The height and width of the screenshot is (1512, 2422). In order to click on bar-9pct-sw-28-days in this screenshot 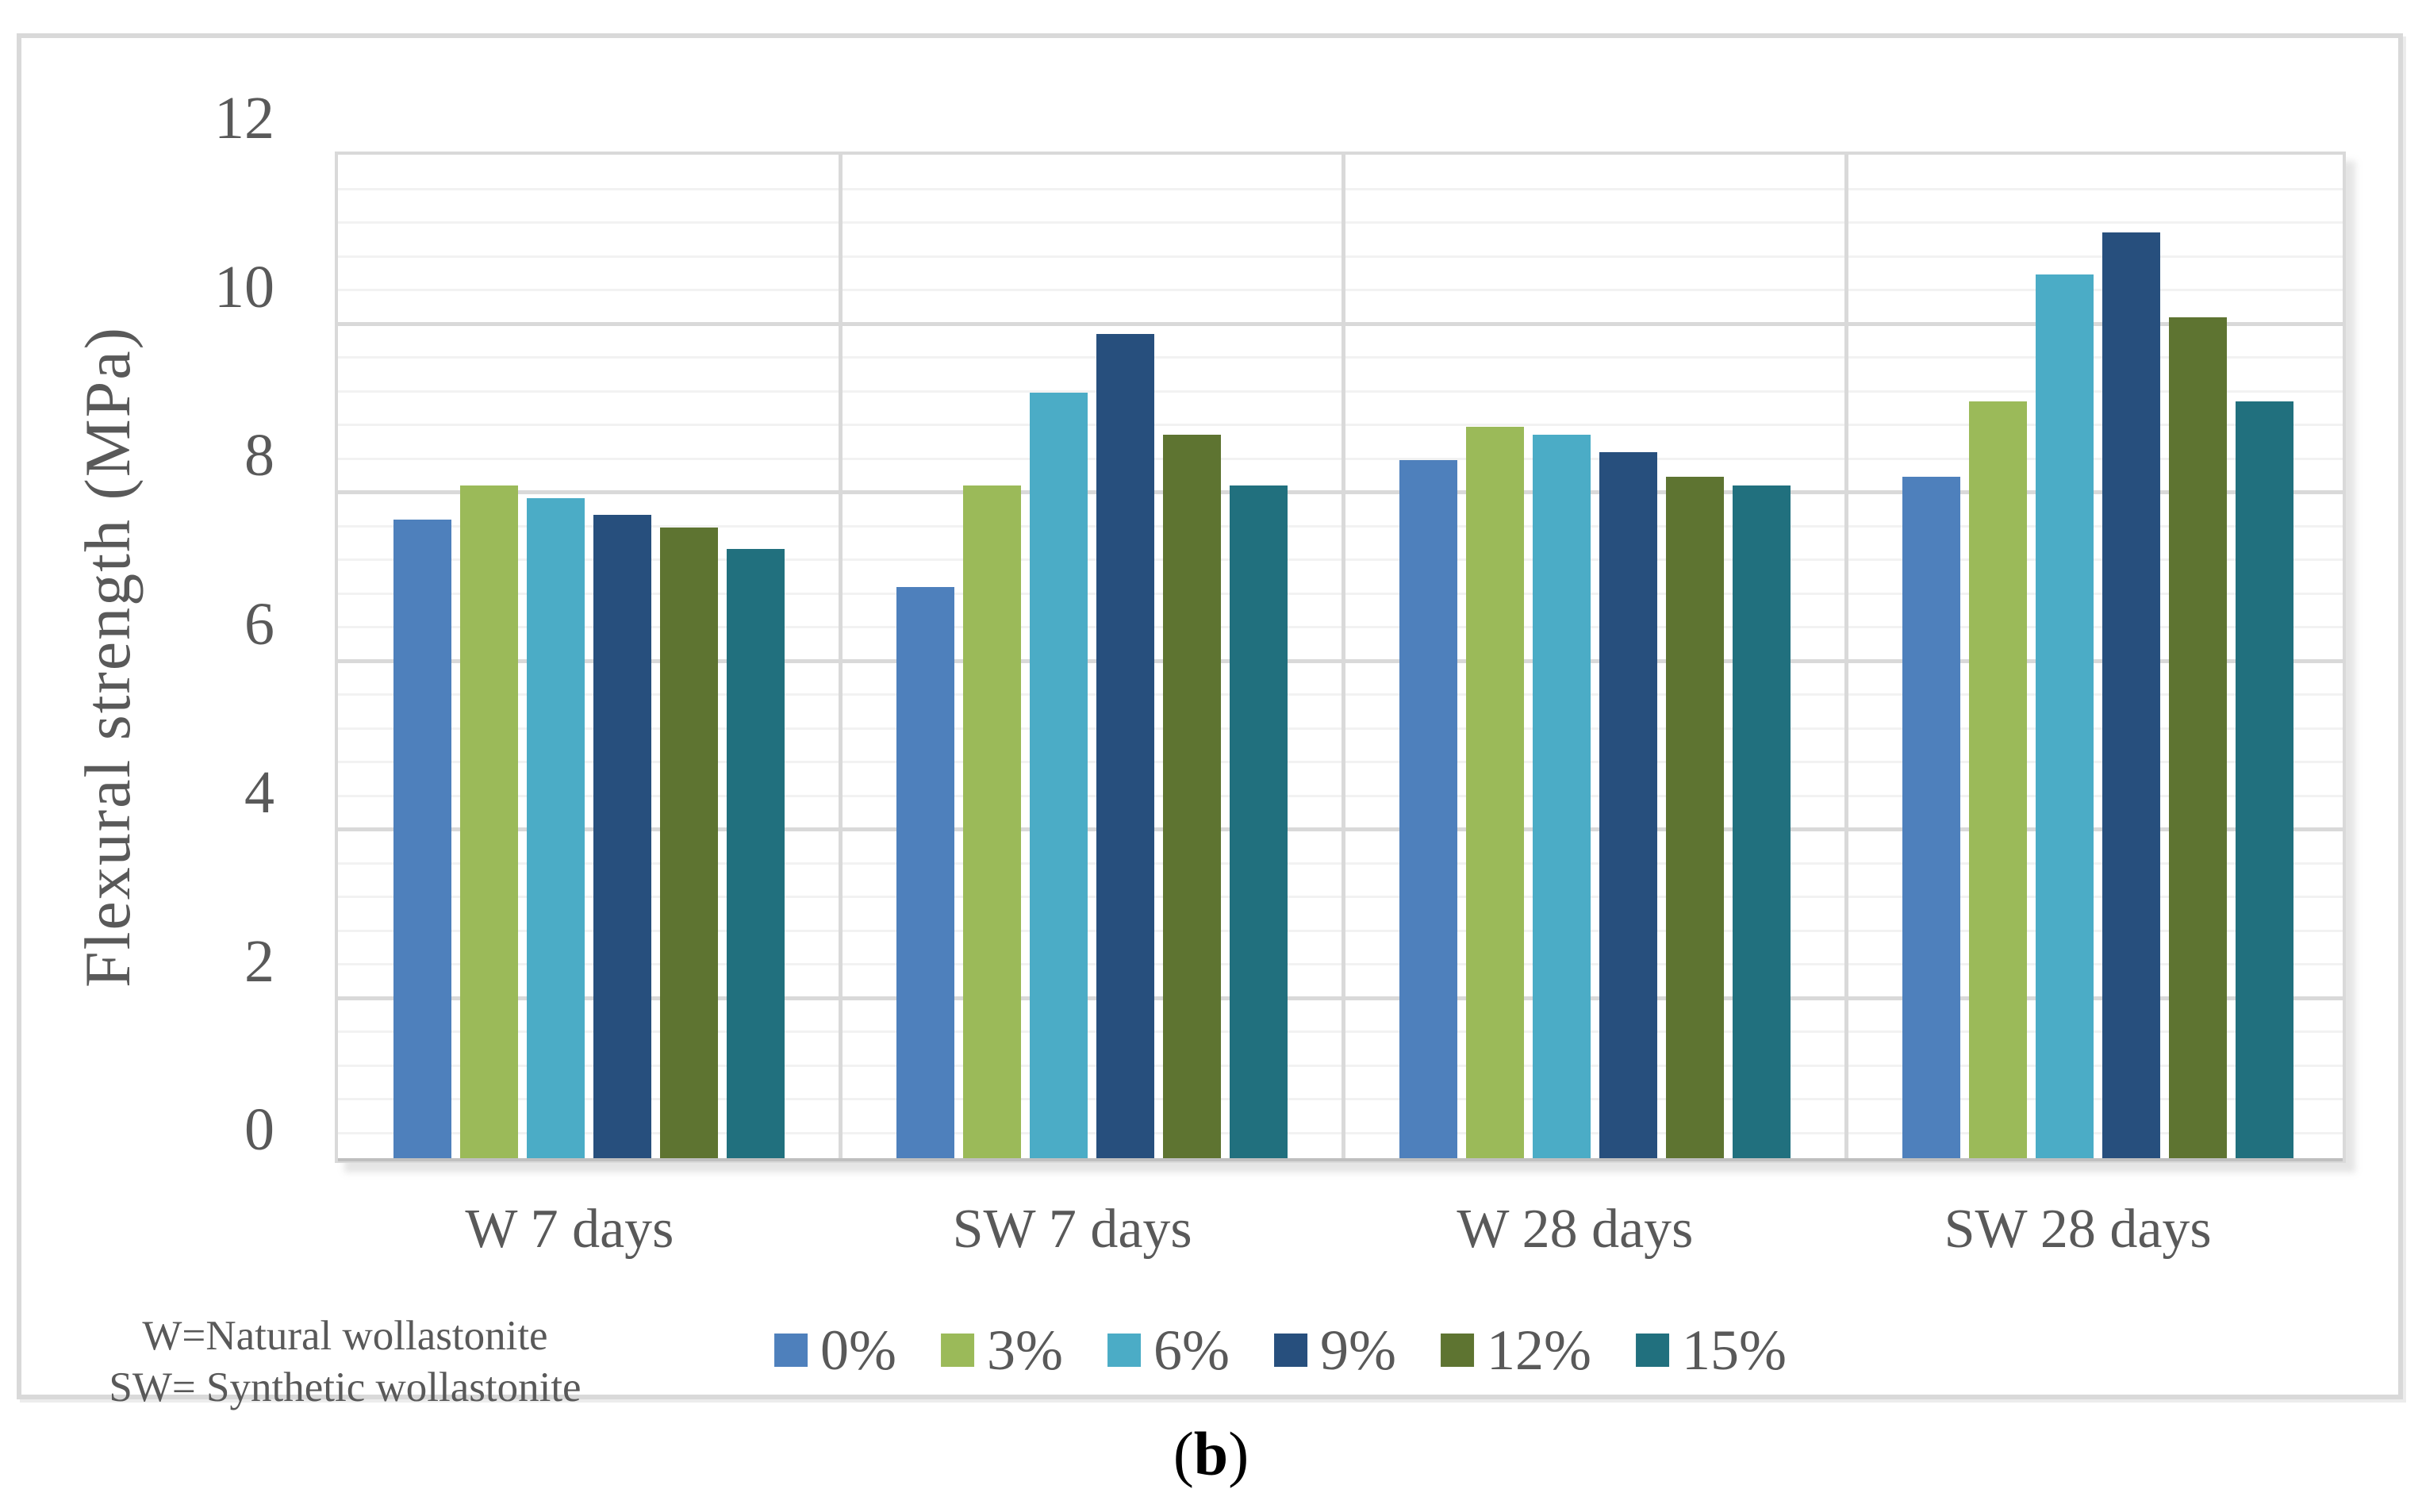, I will do `click(2130, 696)`.